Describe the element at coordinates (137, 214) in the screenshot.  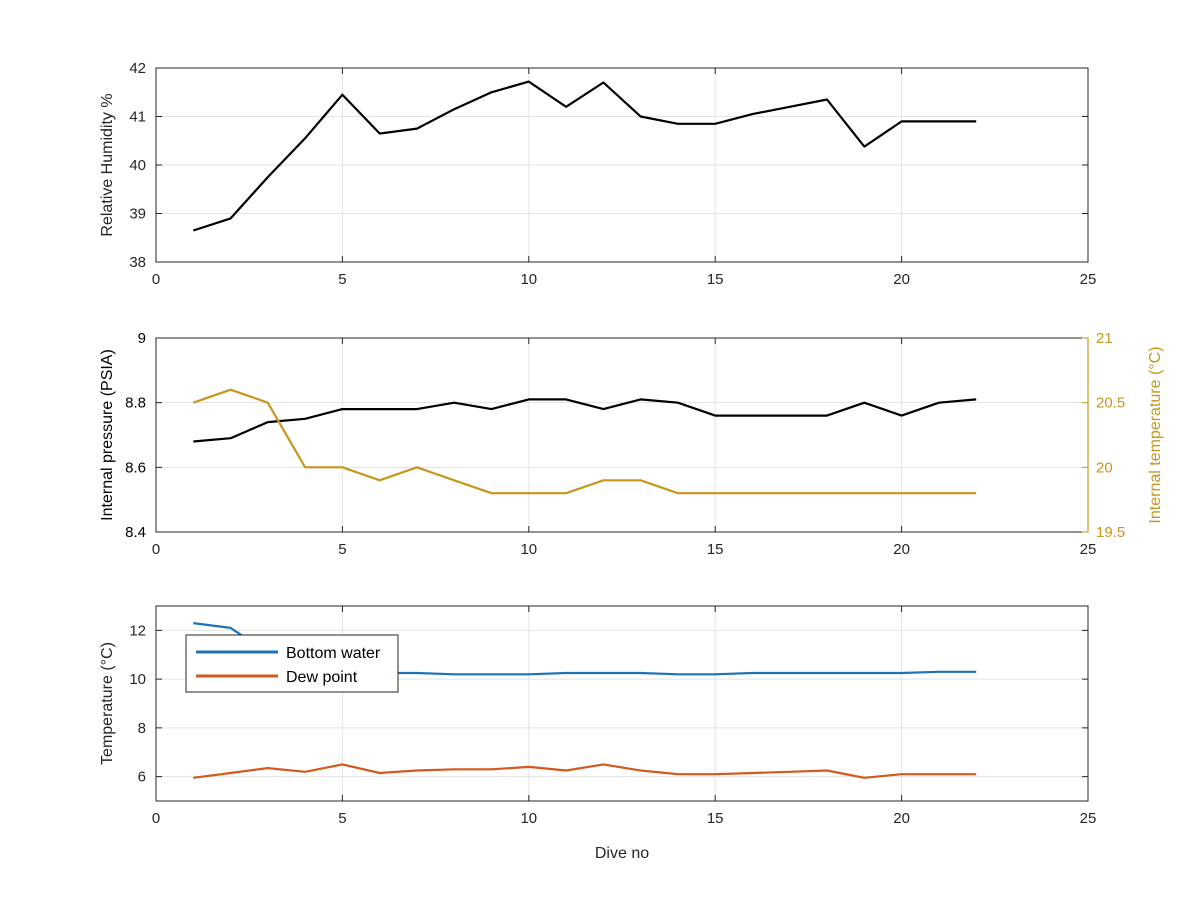
I see `y-tick-label: 39` at that location.